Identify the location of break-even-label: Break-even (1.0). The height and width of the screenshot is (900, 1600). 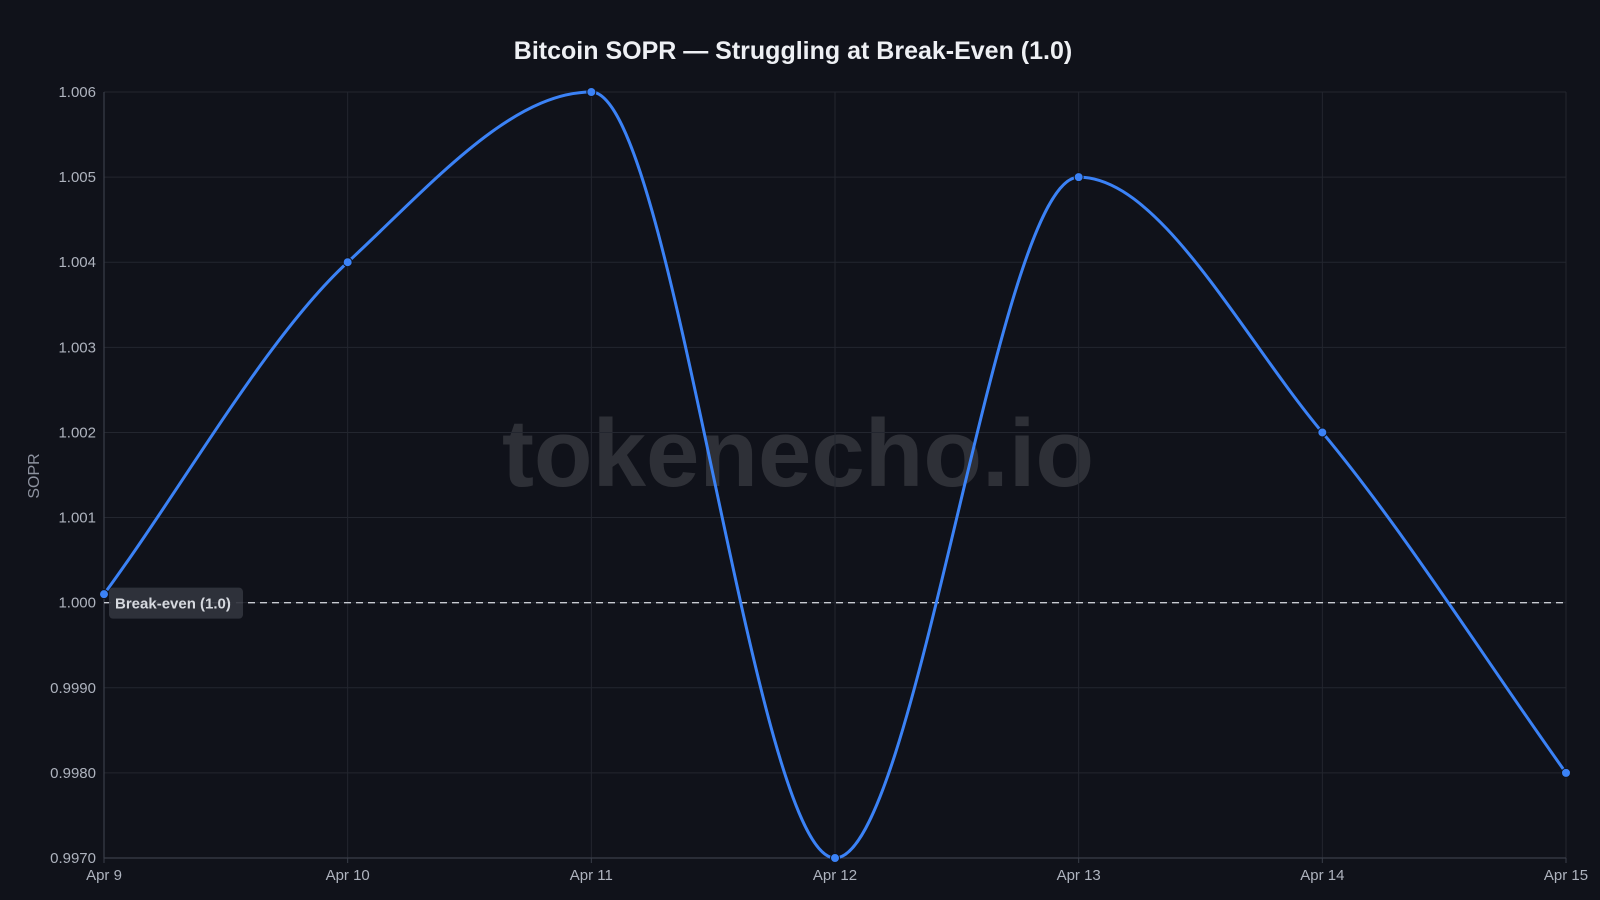
(173, 604).